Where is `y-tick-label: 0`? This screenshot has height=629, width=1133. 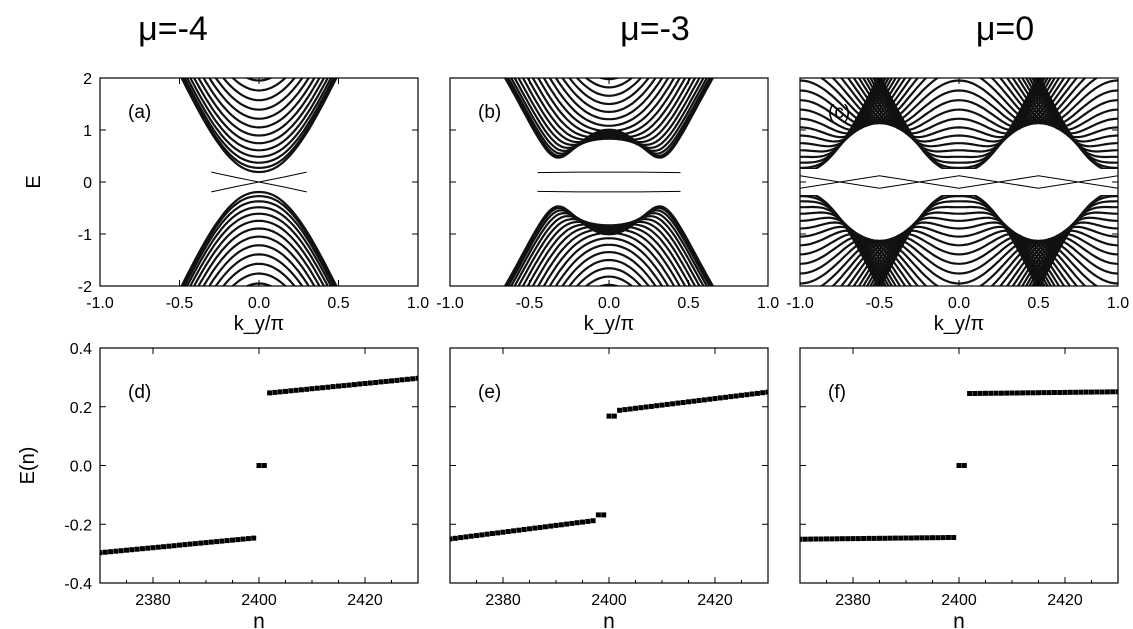
y-tick-label: 0 is located at coordinates (87, 183).